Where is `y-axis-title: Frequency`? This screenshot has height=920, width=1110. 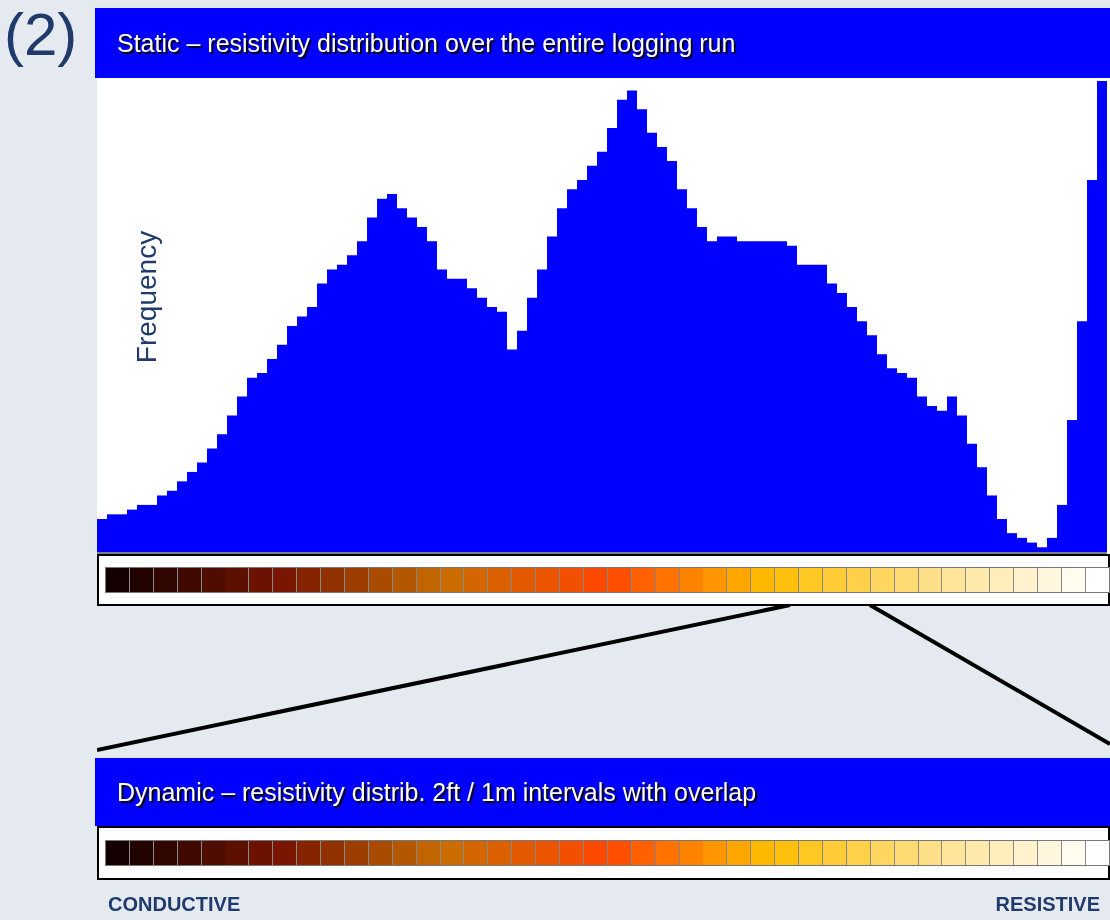 y-axis-title: Frequency is located at coordinates (147, 297).